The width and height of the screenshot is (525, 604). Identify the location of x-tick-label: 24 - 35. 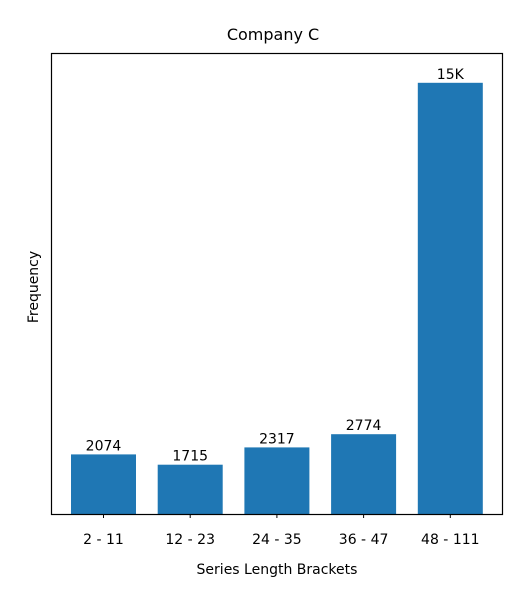
(277, 540).